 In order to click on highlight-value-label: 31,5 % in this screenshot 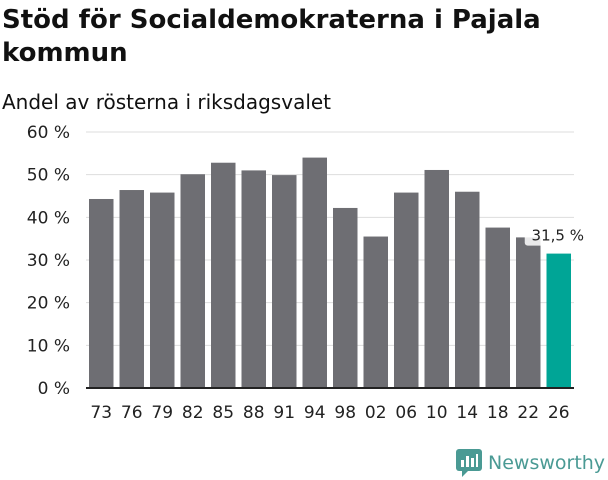, I will do `click(558, 236)`.